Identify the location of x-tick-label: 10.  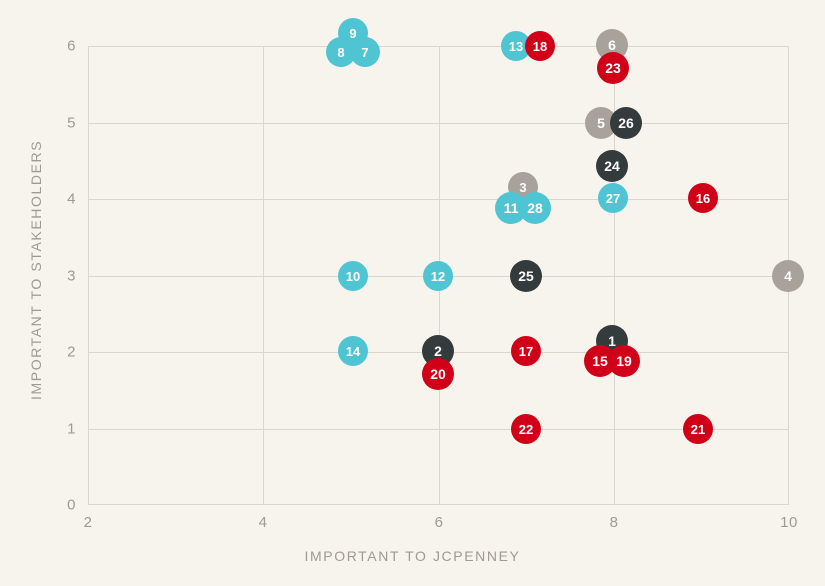
(789, 522).